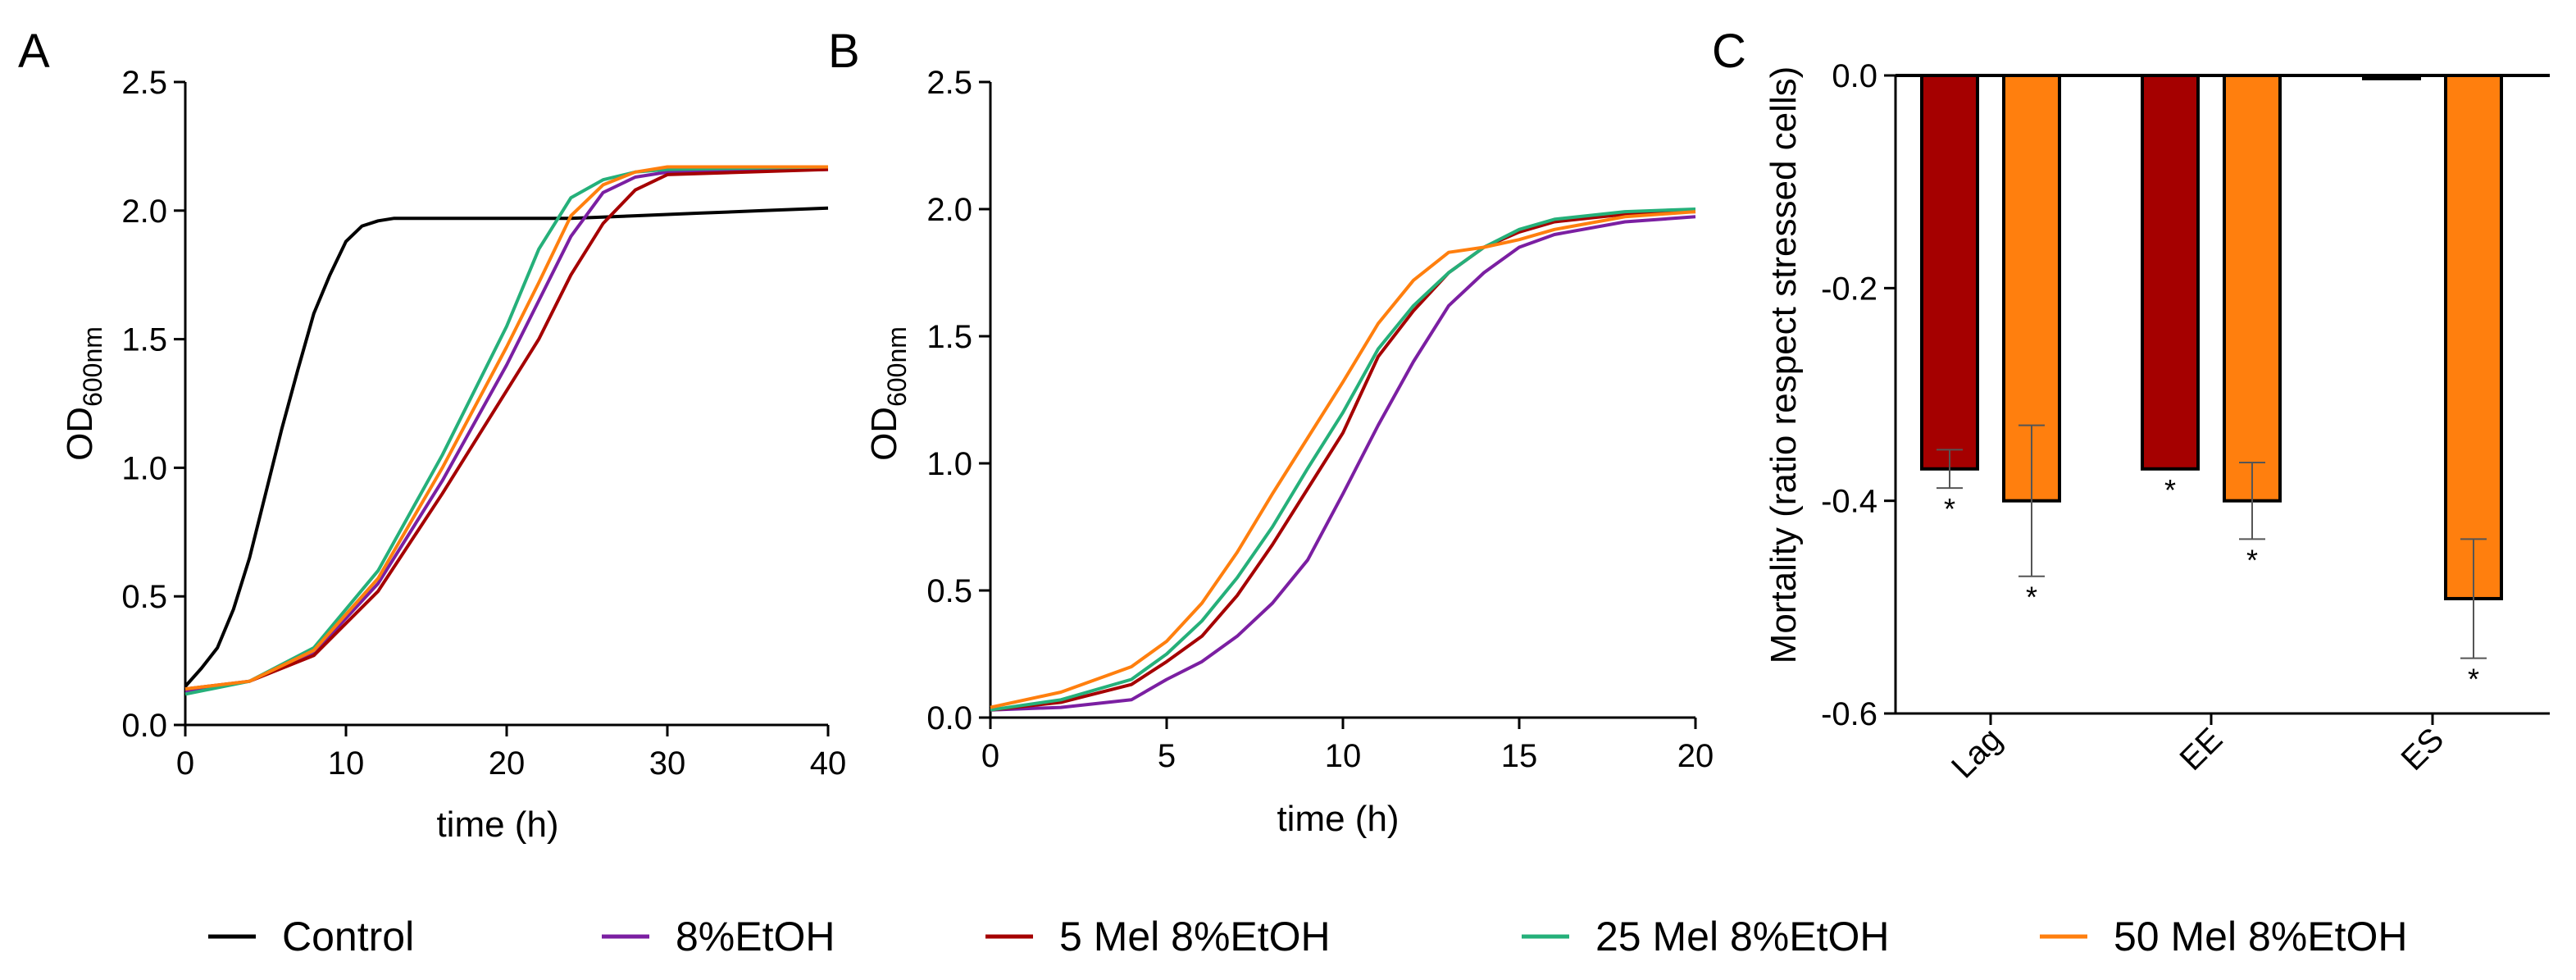  What do you see at coordinates (1849, 714) in the screenshot?
I see `panel-c-y-tick-label: -0.6` at bounding box center [1849, 714].